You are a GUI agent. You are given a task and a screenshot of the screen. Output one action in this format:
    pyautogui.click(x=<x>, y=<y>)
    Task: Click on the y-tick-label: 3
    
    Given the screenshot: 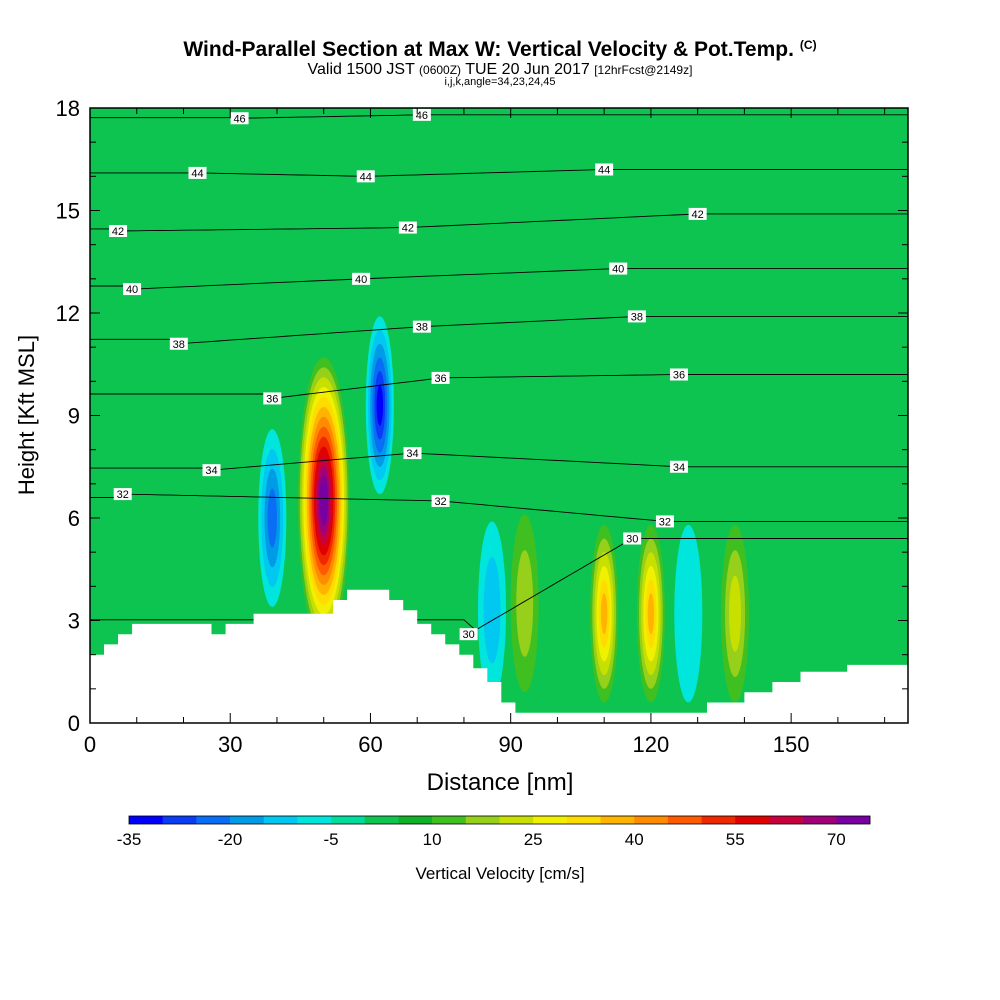 What is the action you would take?
    pyautogui.click(x=74, y=621)
    